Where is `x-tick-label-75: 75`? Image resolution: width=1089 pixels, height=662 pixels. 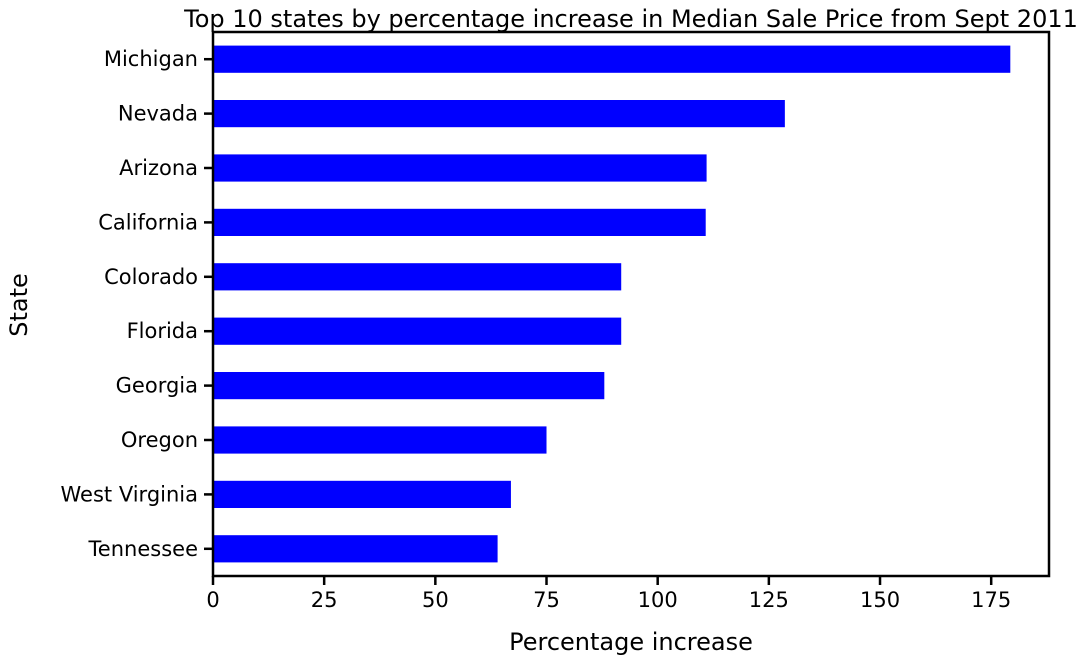
x-tick-label-75: 75 is located at coordinates (546, 600).